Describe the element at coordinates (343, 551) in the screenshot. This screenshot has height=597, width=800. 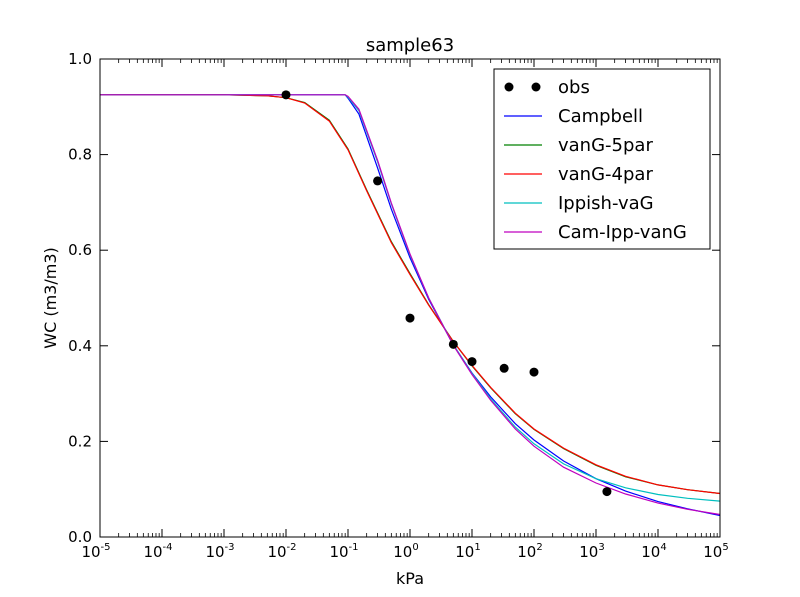
I see `x-tick-label: 10⁻¹` at that location.